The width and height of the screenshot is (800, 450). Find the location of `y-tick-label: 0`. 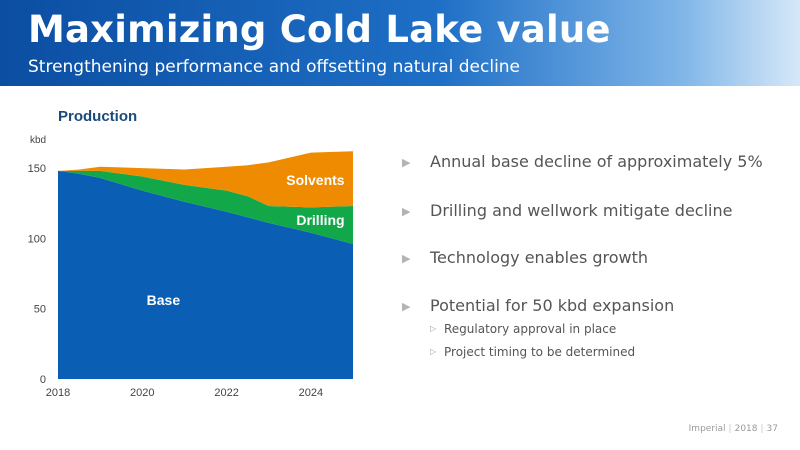

y-tick-label: 0 is located at coordinates (43, 380).